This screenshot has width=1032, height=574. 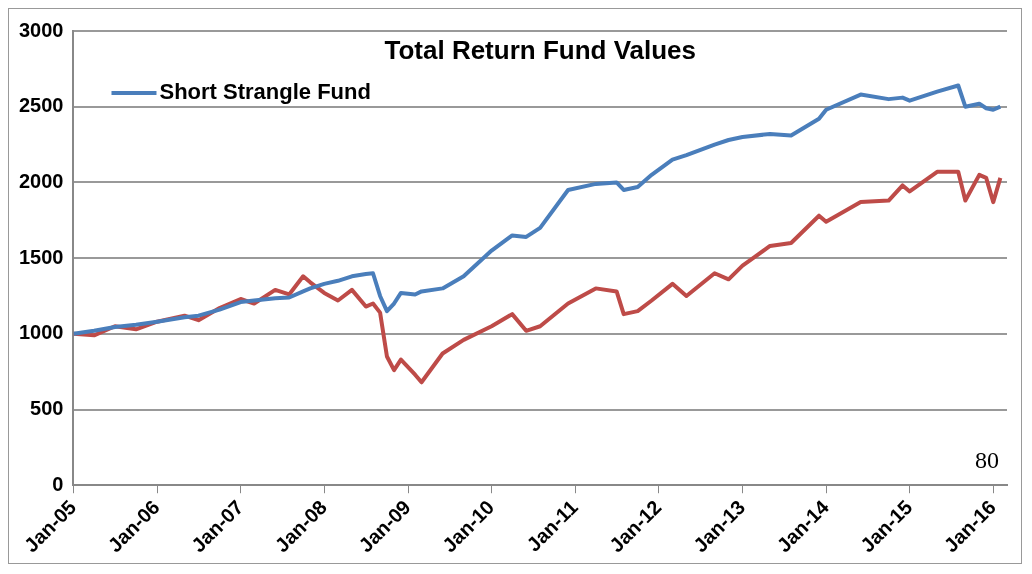 I want to click on y-tick-label: 3000, so click(x=41, y=29).